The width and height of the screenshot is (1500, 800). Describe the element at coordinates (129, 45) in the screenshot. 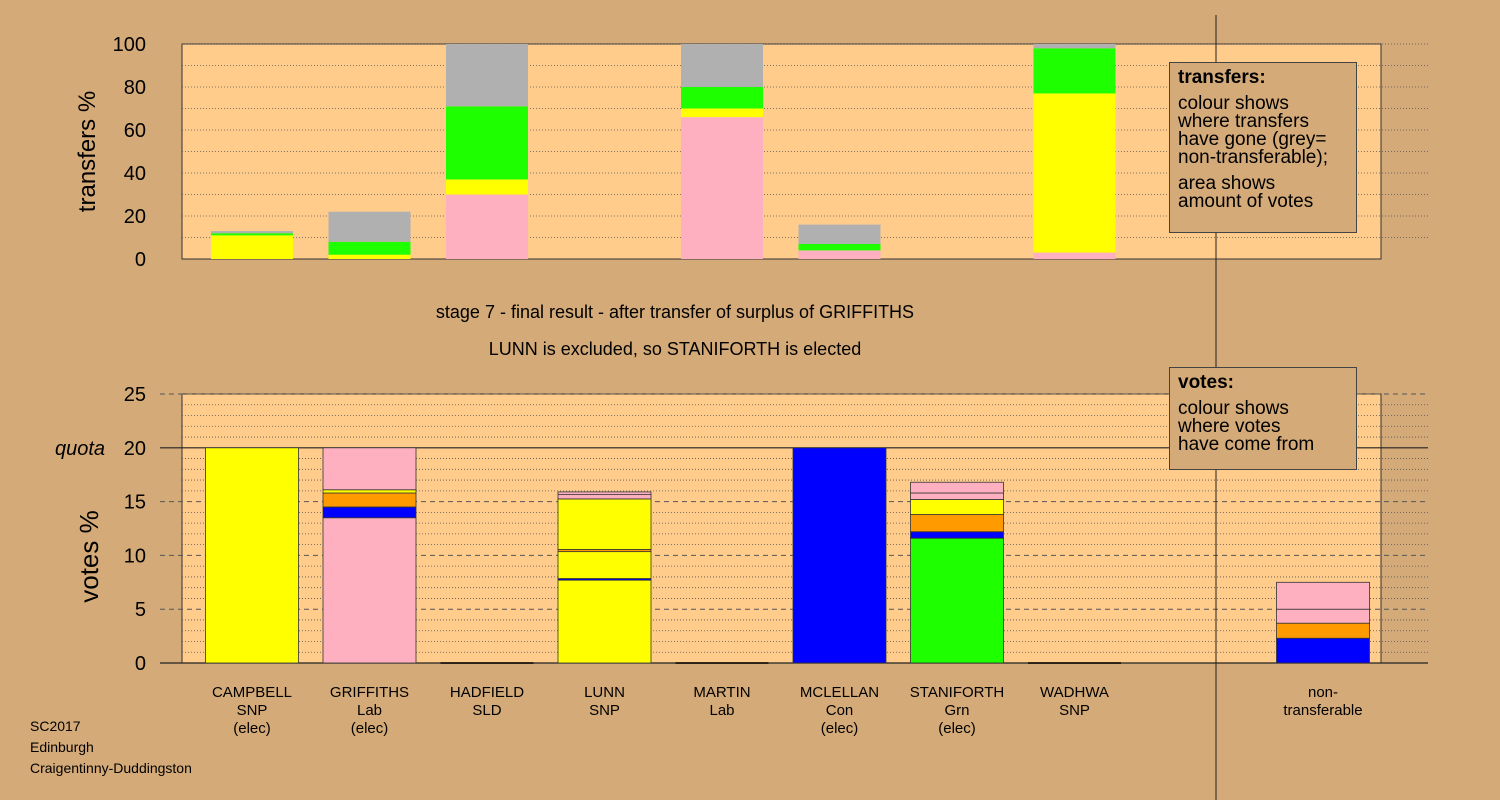

I see `y-tick-label: 100` at that location.